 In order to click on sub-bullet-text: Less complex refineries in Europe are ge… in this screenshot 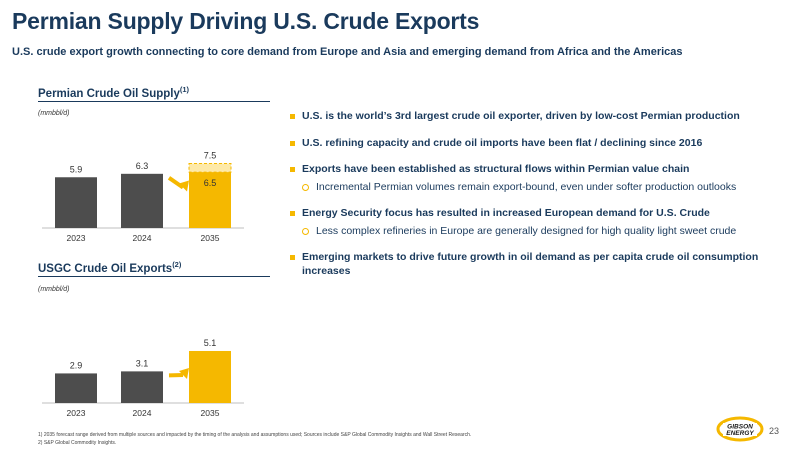, I will do `click(526, 230)`.